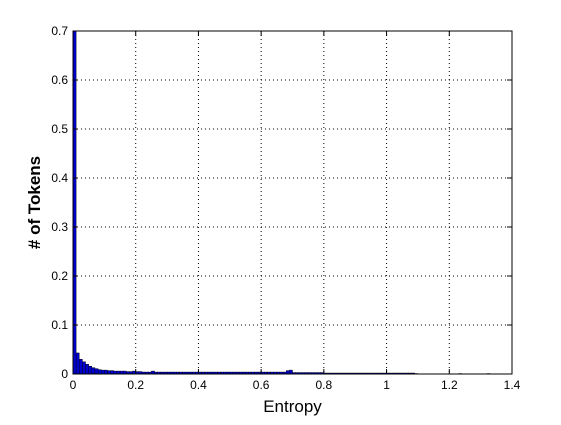  I want to click on y-tick-label: 0.6, so click(59, 80).